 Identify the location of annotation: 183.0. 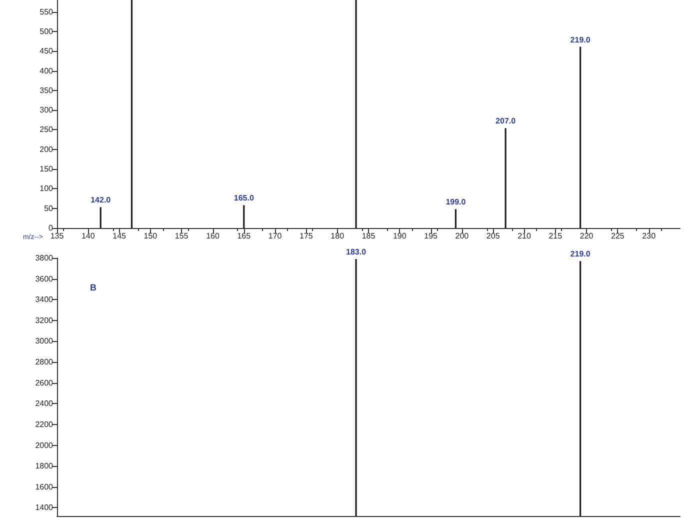
(356, 252).